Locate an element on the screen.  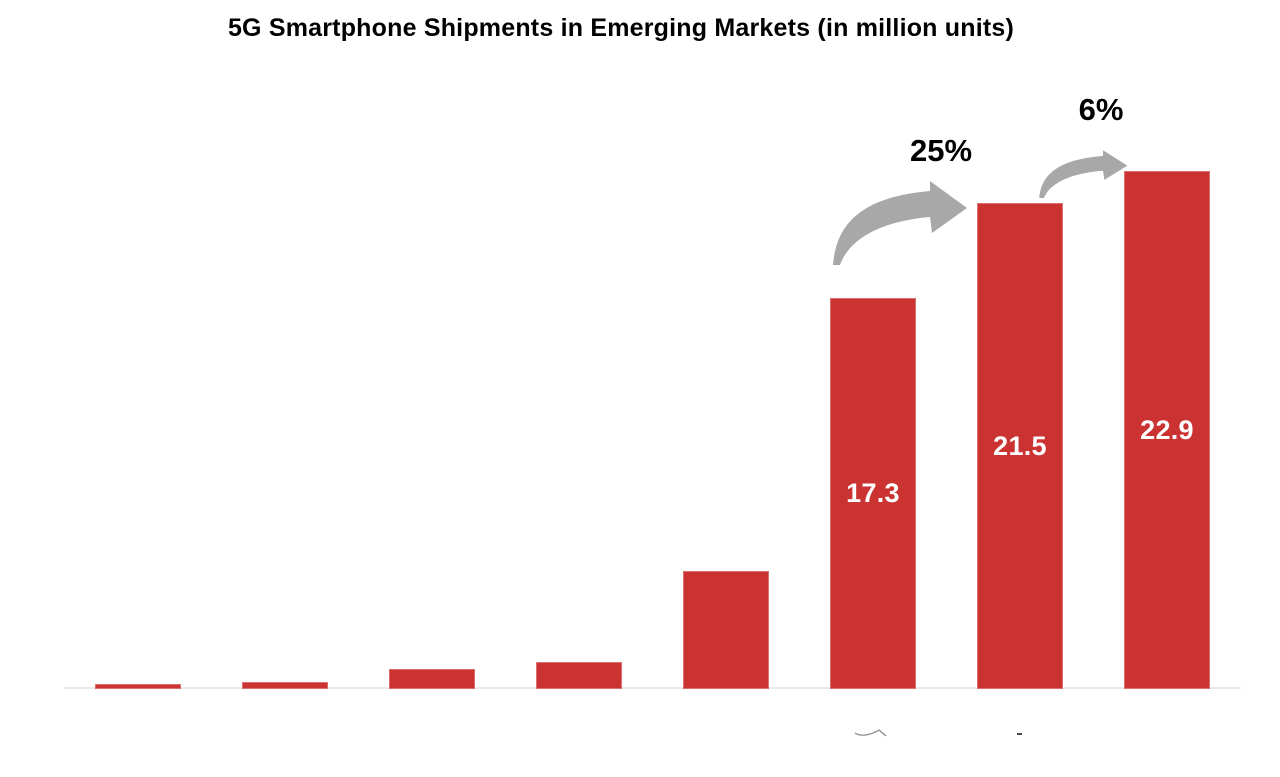
growth-percent-label: 25% is located at coordinates (941, 150).